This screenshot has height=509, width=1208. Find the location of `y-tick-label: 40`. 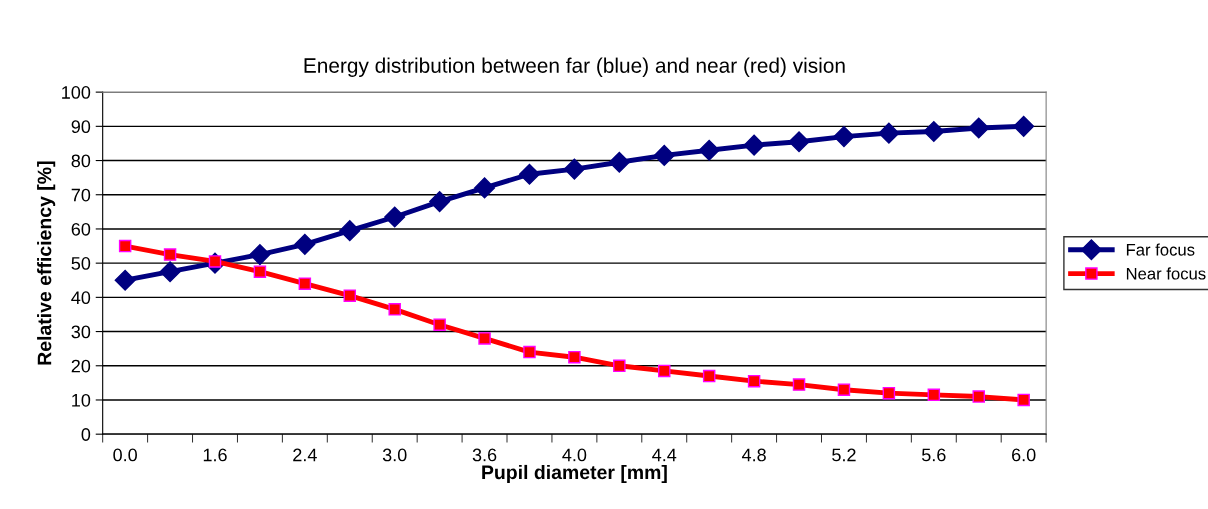

y-tick-label: 40 is located at coordinates (81, 298).